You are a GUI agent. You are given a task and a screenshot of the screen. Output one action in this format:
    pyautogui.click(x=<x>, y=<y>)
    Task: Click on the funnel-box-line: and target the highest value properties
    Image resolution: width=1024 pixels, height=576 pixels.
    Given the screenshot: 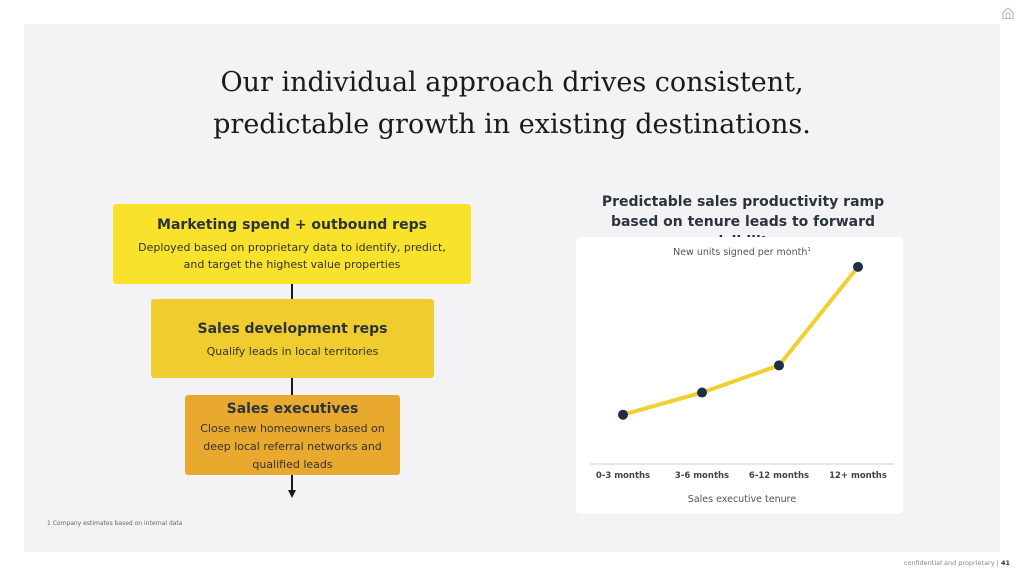 What is the action you would take?
    pyautogui.click(x=292, y=264)
    